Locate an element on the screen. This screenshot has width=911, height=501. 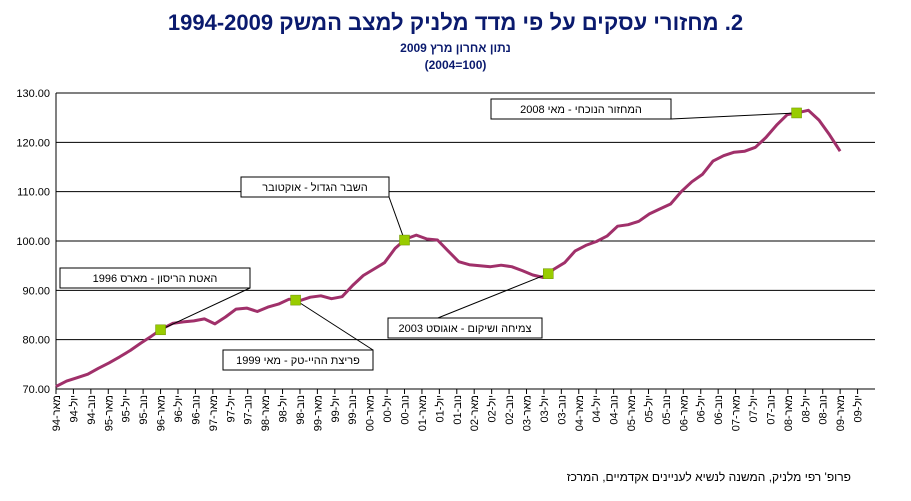
y-tick-label: 80.00 is located at coordinates (36, 341).